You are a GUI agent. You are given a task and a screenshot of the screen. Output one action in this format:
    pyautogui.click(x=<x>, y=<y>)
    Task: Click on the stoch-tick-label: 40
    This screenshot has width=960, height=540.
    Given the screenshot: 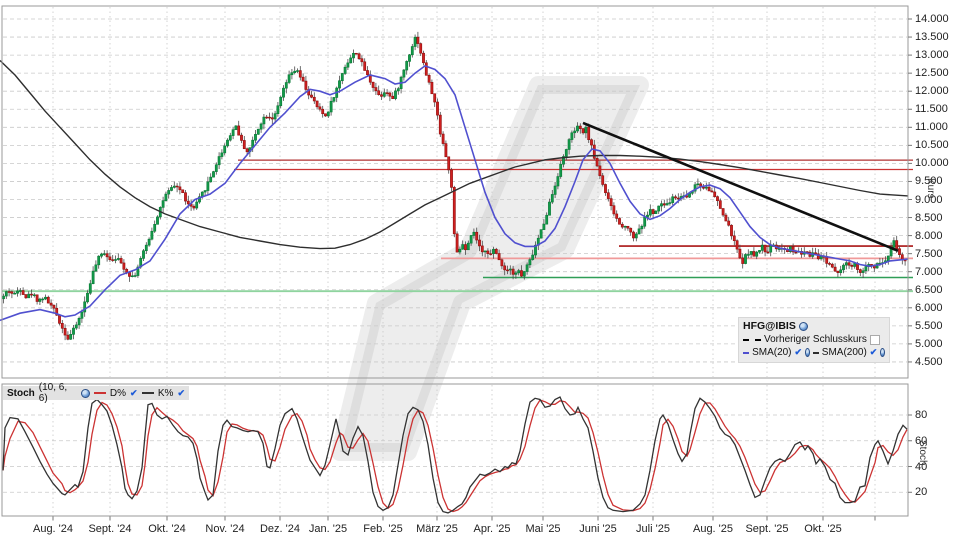 What is the action you would take?
    pyautogui.click(x=921, y=466)
    